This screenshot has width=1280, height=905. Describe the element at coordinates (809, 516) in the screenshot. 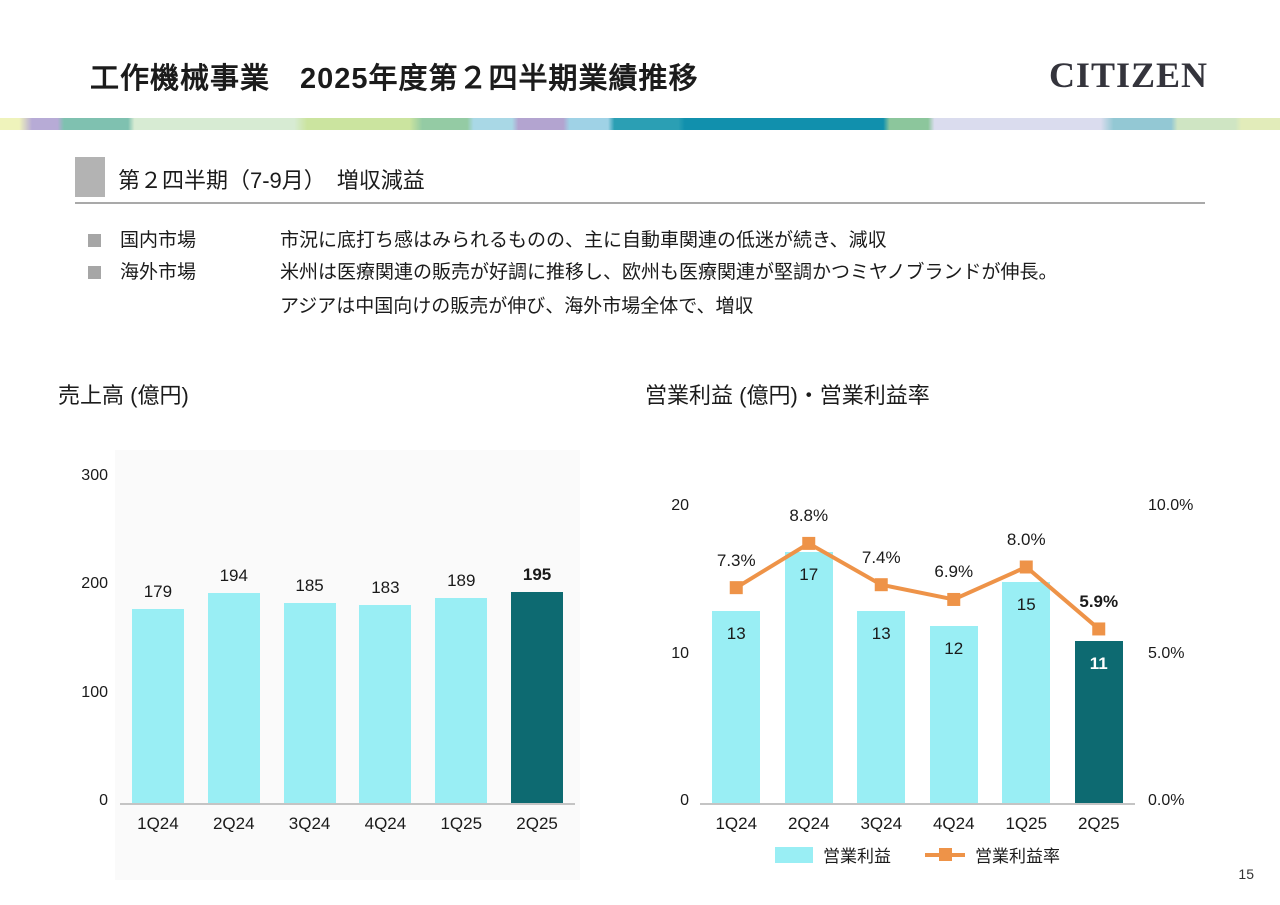

I see `margin-value-label: 8.8%` at that location.